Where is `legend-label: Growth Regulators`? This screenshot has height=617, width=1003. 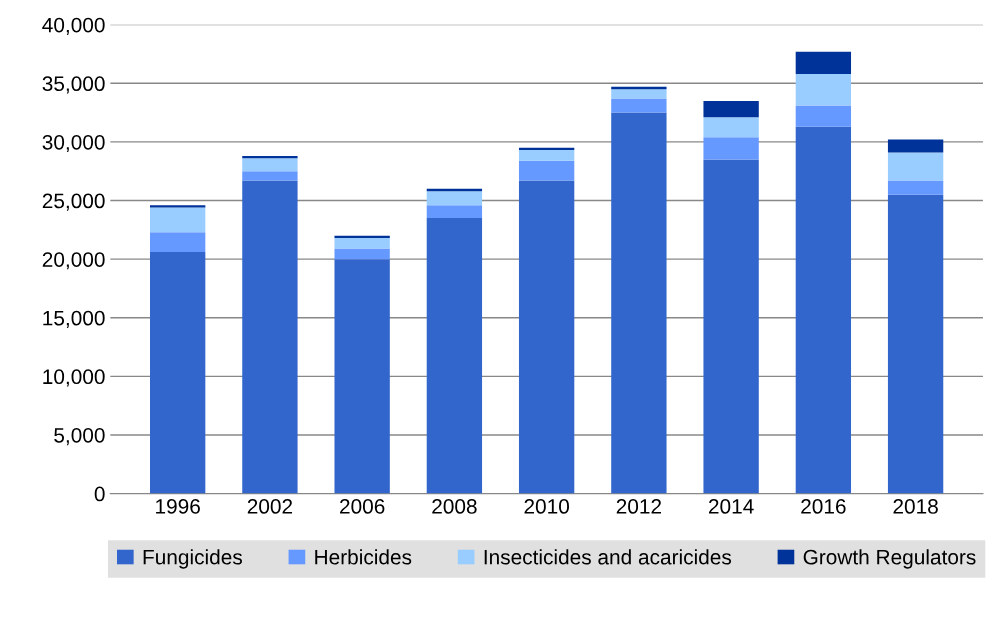
legend-label: Growth Regulators is located at coordinates (889, 559).